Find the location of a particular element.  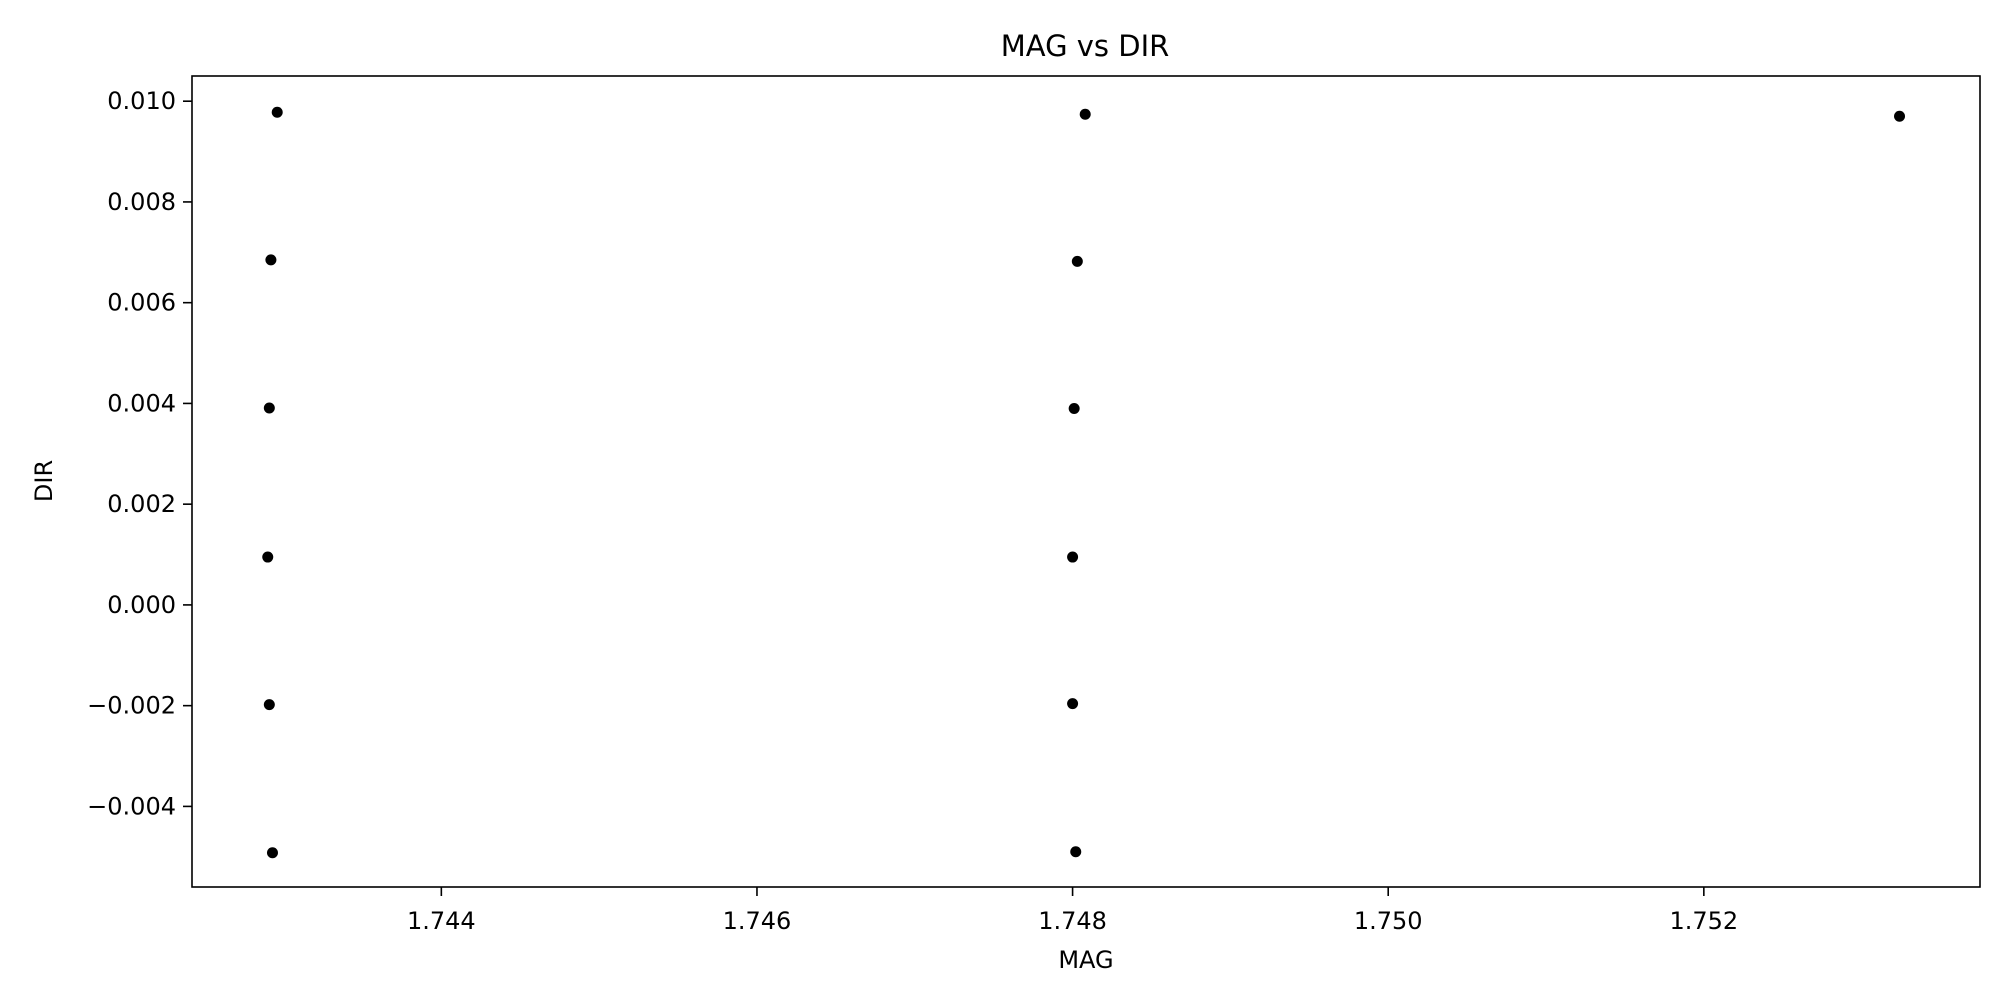

y-tick-label: −0.002 is located at coordinates (131, 706).